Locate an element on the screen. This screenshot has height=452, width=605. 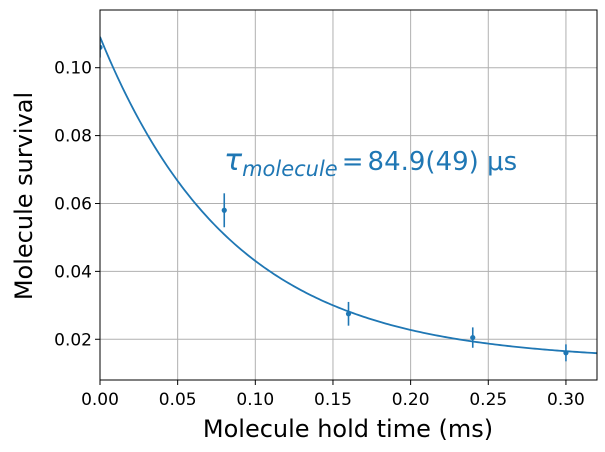
x-tick-label: 0.25 is located at coordinates (488, 400).